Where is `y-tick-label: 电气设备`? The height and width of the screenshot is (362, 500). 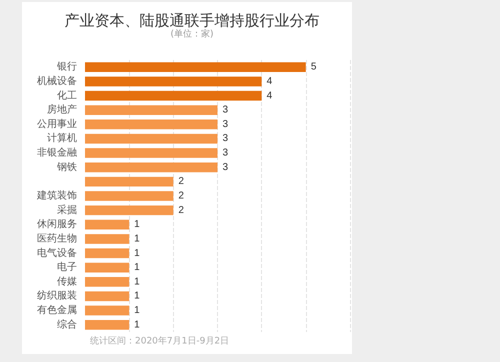
y-tick-label: 电气设备 is located at coordinates (57, 252).